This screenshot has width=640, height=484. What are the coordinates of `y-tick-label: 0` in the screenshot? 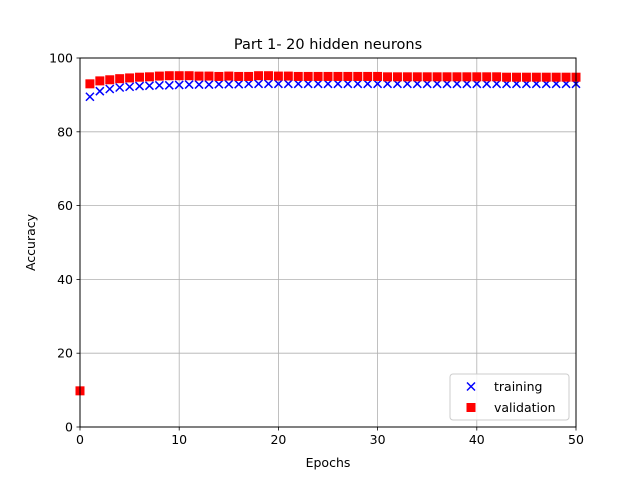 It's located at (69, 427).